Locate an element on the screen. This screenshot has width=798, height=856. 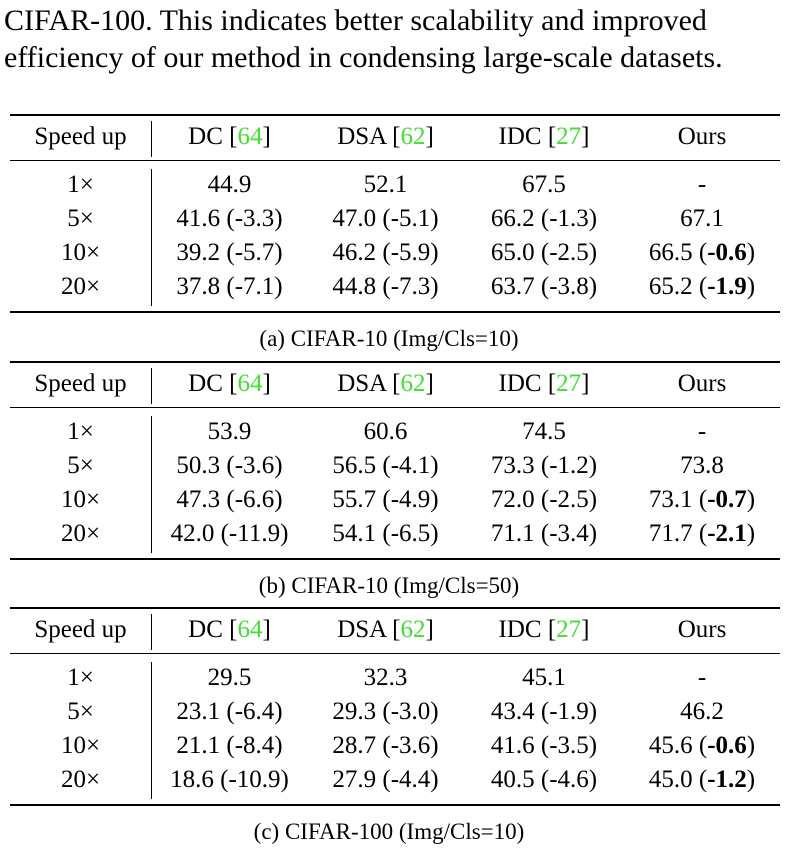
idc-cell: 67.5 is located at coordinates (544, 184).